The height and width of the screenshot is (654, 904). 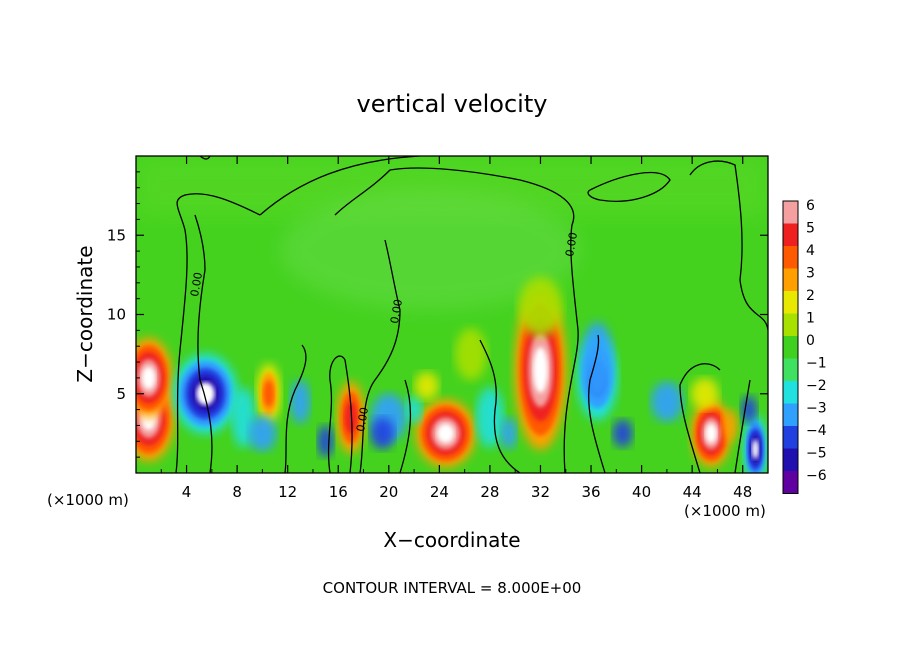 What do you see at coordinates (810, 206) in the screenshot?
I see `colorbar-label: 6` at bounding box center [810, 206].